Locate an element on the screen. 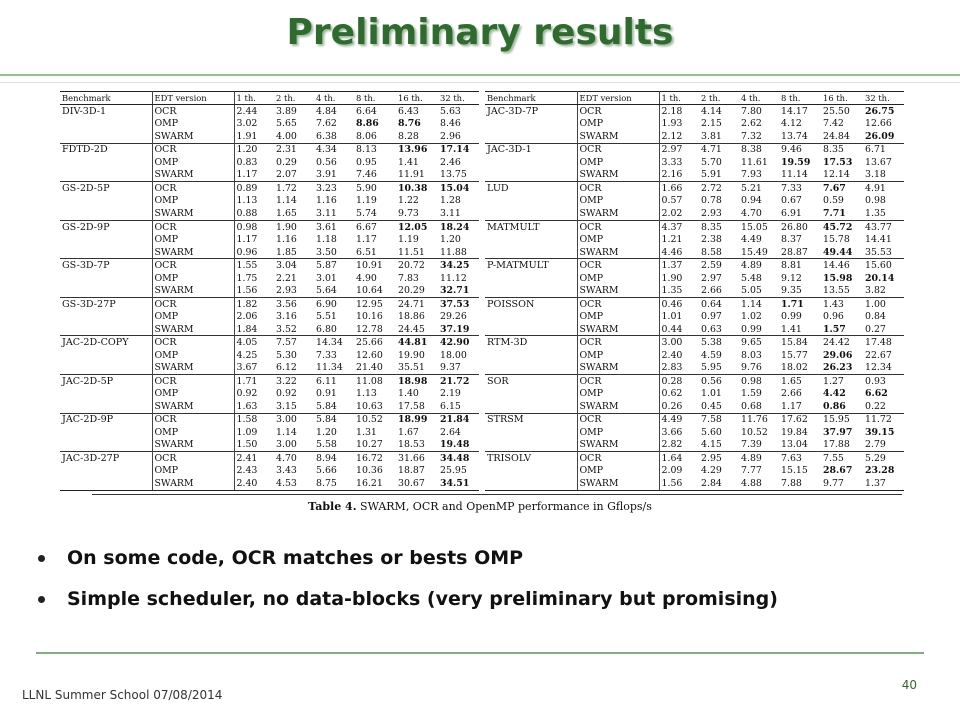 Image resolution: width=960 pixels, height=720 pixels. benchmark-name: FDTD-2D is located at coordinates (106, 149).